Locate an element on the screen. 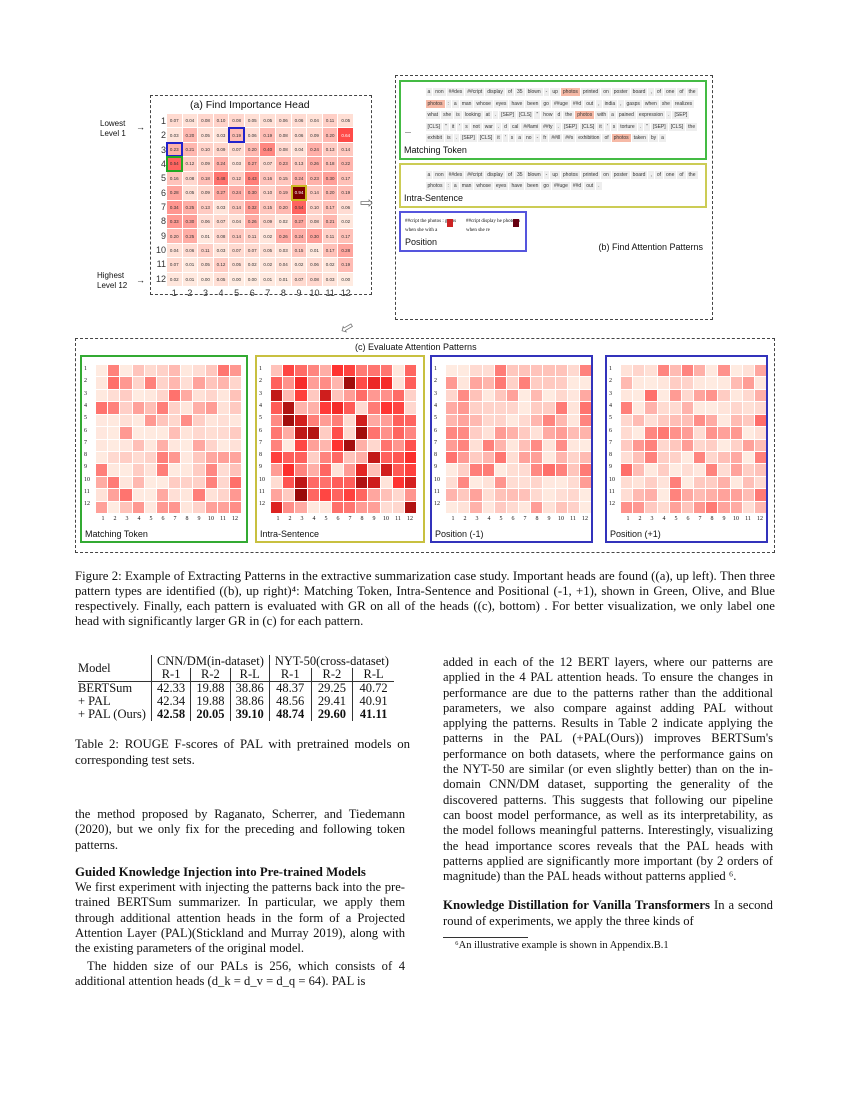 The width and height of the screenshot is (850, 1100). heatmap-cell: 0.08 is located at coordinates (283, 149).